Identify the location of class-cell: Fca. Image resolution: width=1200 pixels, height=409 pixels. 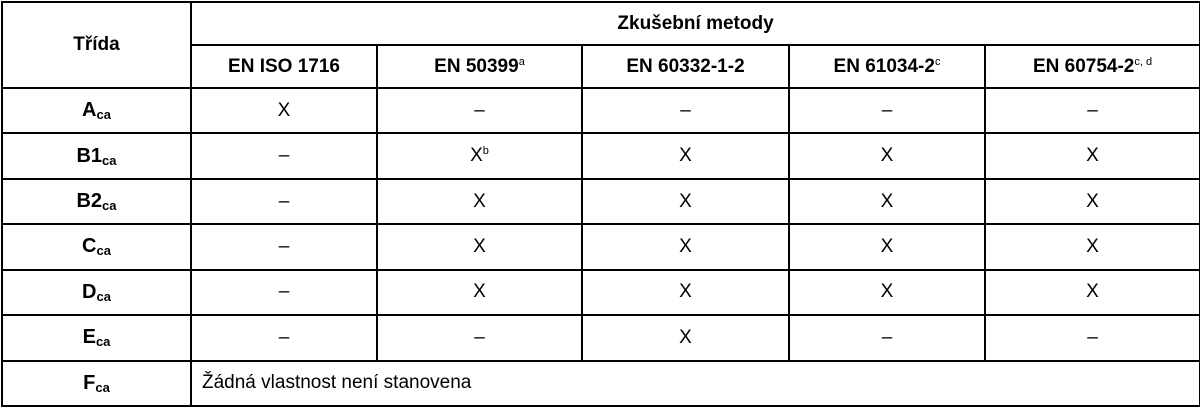
(96, 383).